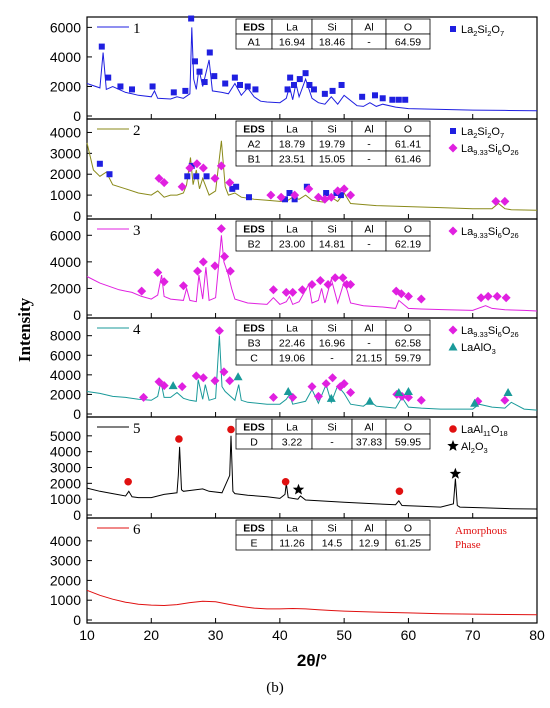 The height and width of the screenshot is (708, 550). What do you see at coordinates (493, 232) in the screenshot?
I see `formula-text: Si` at bounding box center [493, 232].